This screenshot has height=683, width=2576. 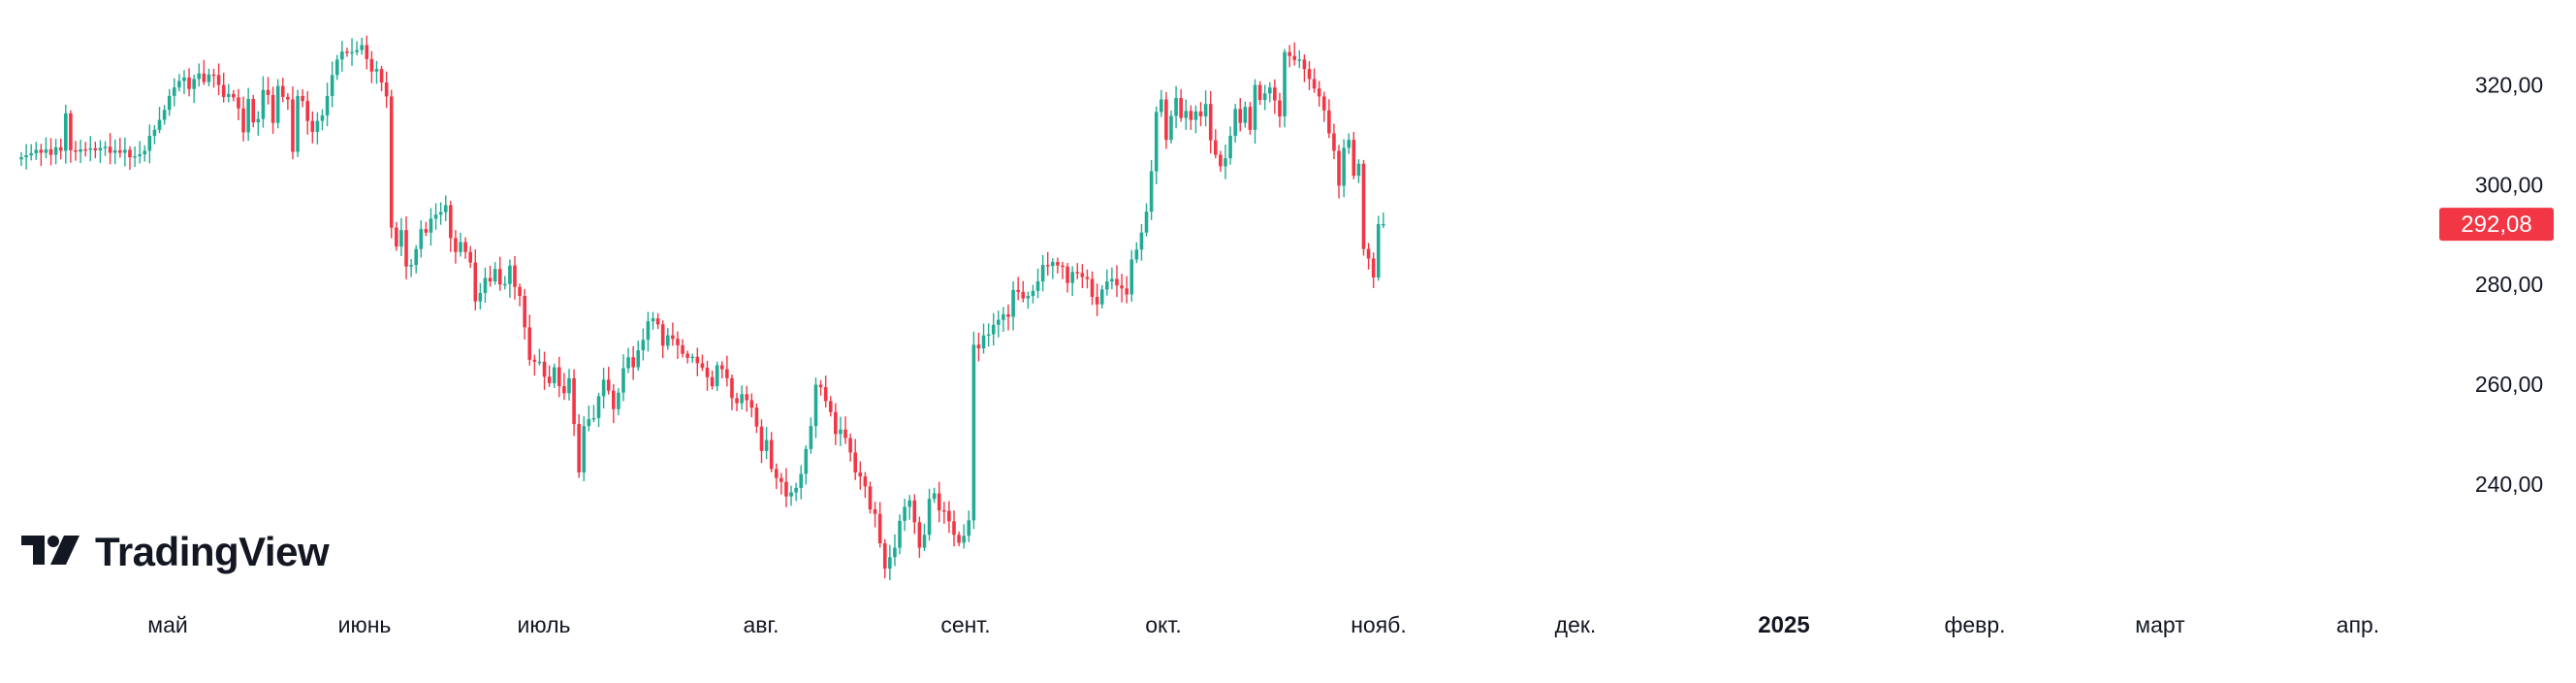 I want to click on last-price-tag-background, so click(x=2496, y=225).